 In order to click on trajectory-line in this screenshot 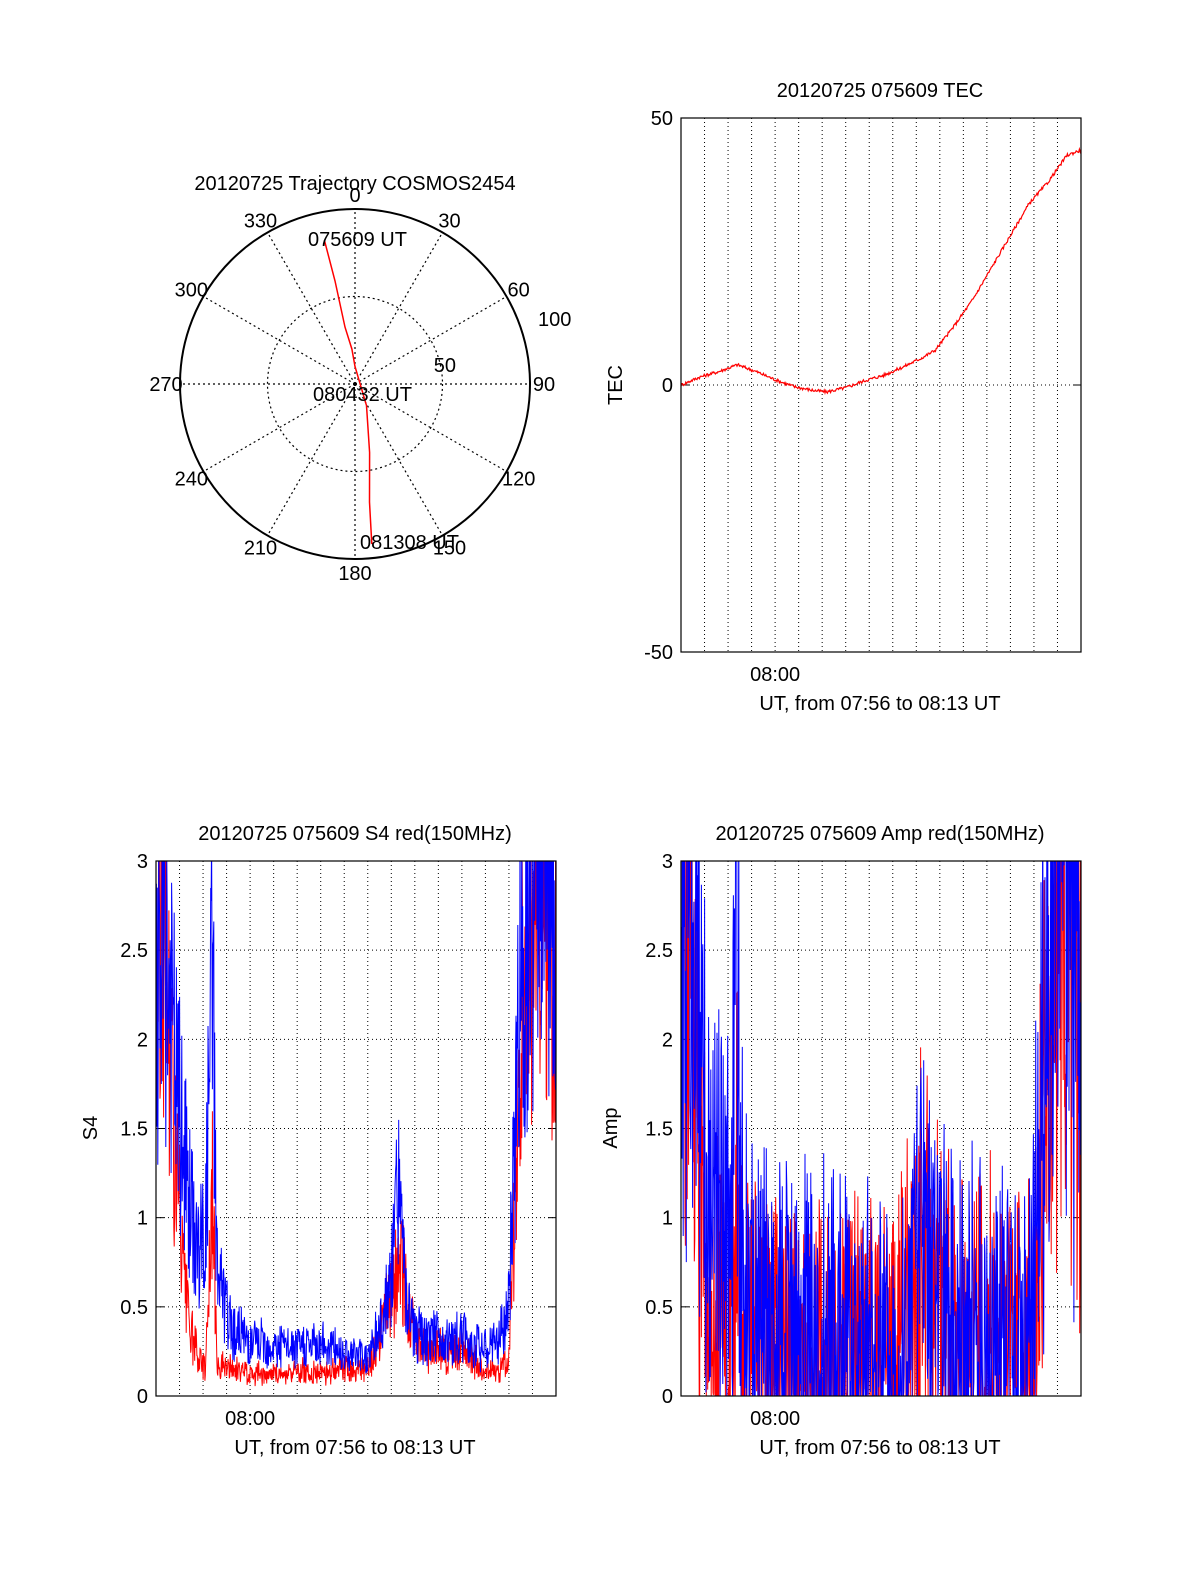, I will do `click(348, 392)`.